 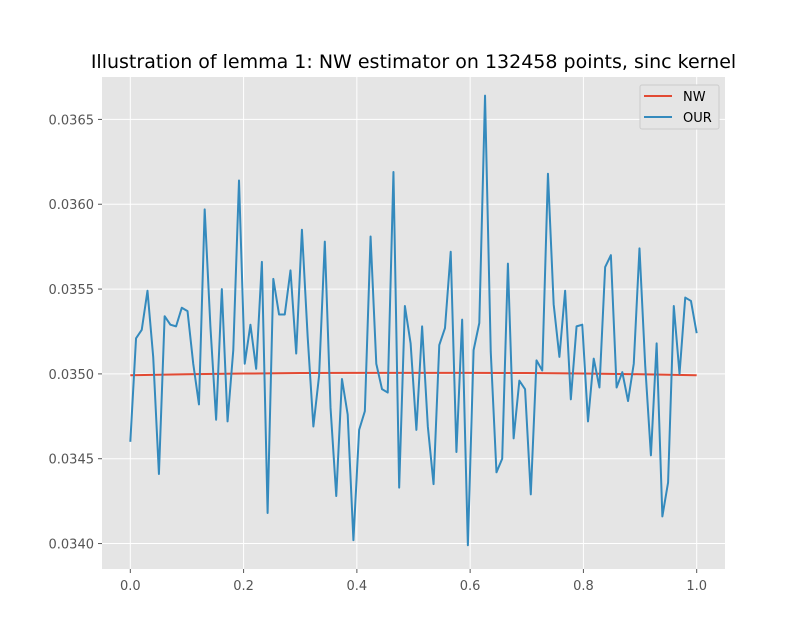 What do you see at coordinates (72, 460) in the screenshot?
I see `y-tick-label: 0.0345` at bounding box center [72, 460].